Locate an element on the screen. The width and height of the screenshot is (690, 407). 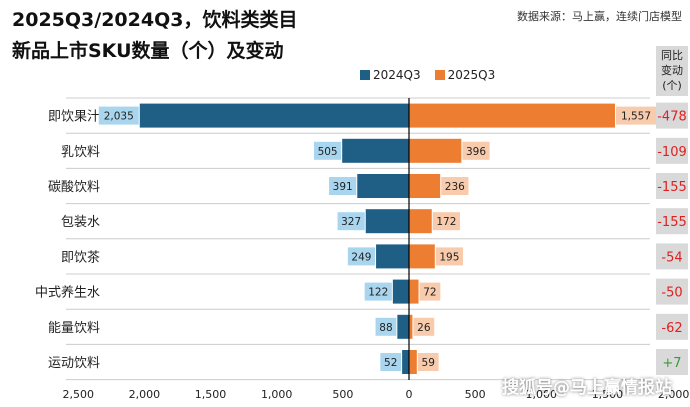
category-label: 即饮果汁 is located at coordinates (74, 117).